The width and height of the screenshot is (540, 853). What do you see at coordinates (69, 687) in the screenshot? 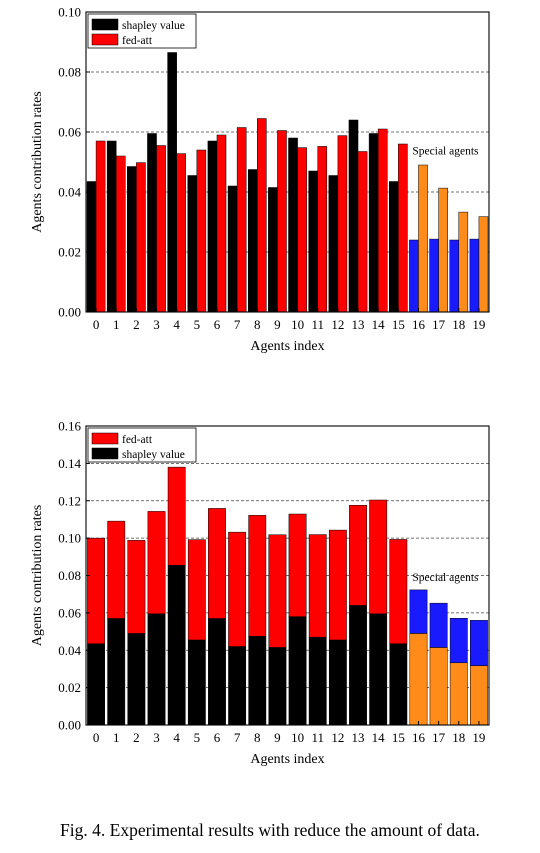
I see `y-tick-label: 0.02` at bounding box center [69, 687].